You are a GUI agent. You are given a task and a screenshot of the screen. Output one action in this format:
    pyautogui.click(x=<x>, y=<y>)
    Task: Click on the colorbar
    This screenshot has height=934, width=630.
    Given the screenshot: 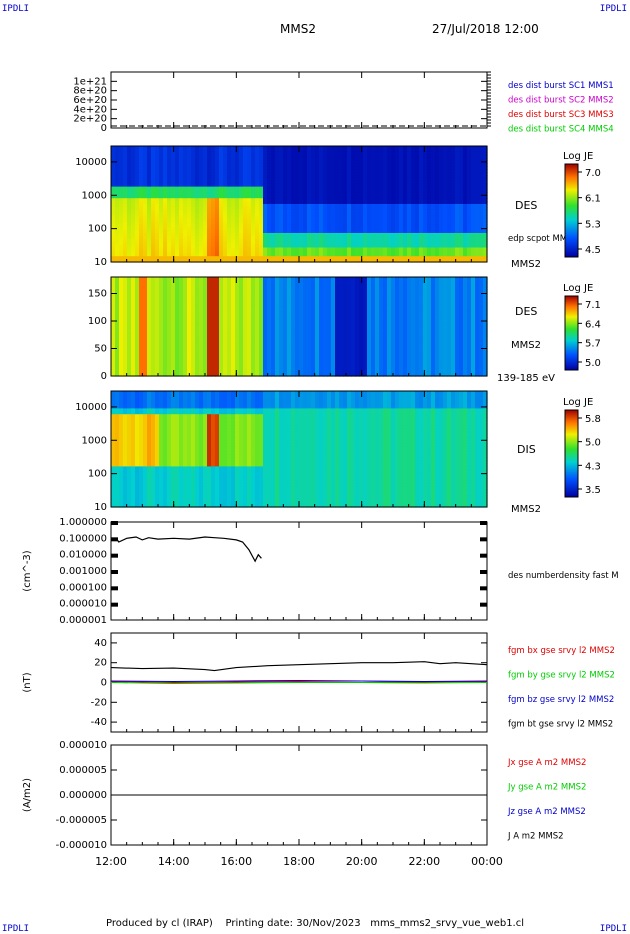 What is the action you would take?
    pyautogui.click(x=571, y=210)
    